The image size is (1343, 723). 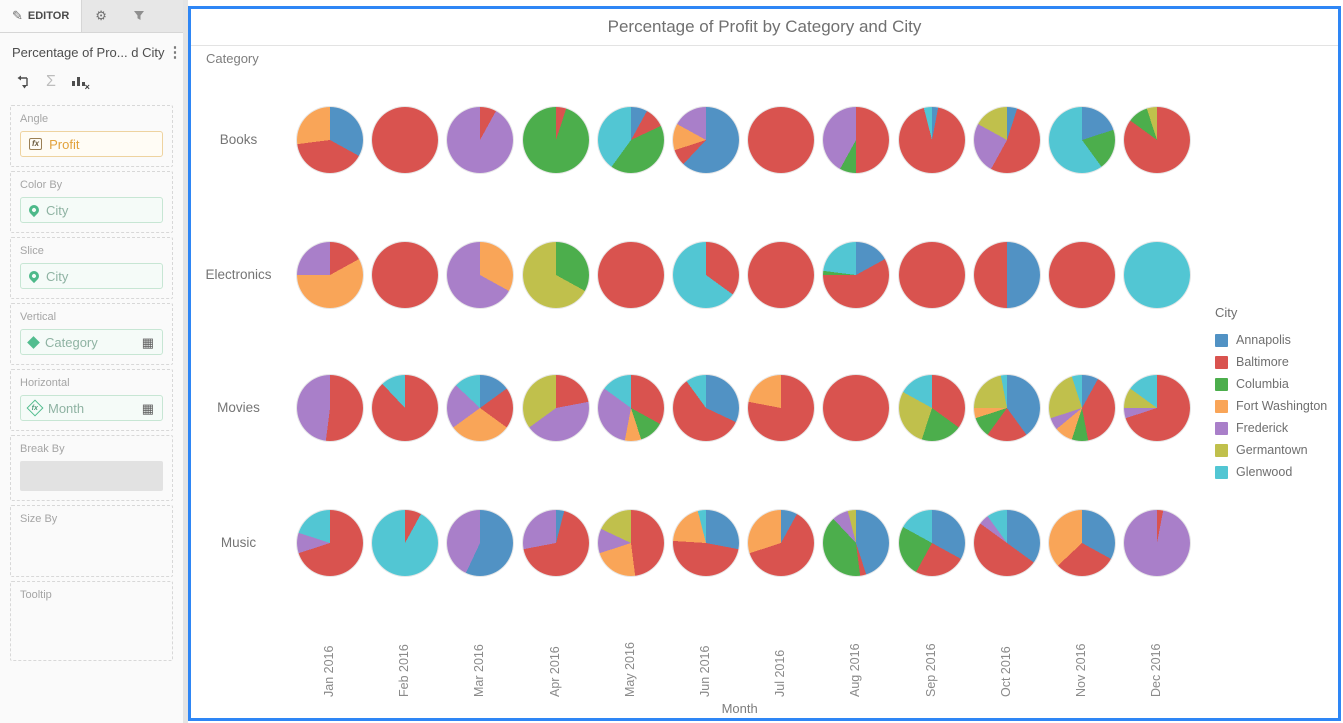 What do you see at coordinates (555, 275) in the screenshot?
I see `pie-electronics-apr` at bounding box center [555, 275].